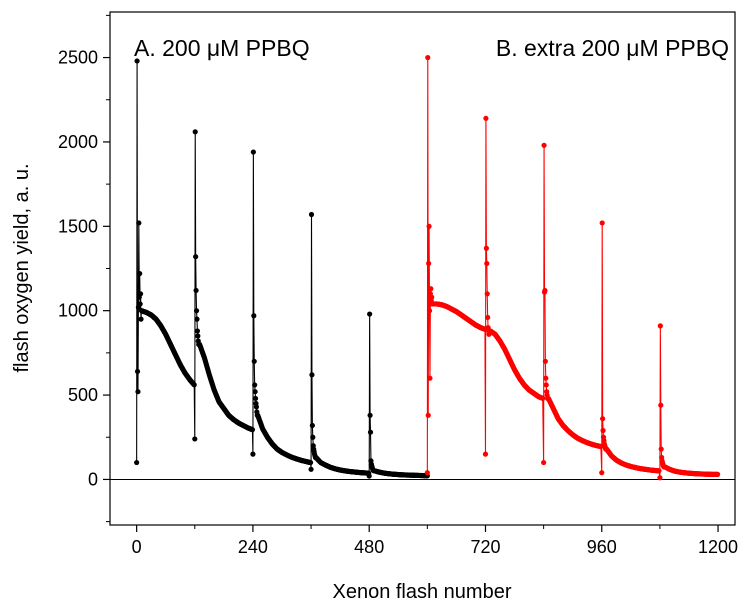  I want to click on x-tick-label: 0, so click(137, 547).